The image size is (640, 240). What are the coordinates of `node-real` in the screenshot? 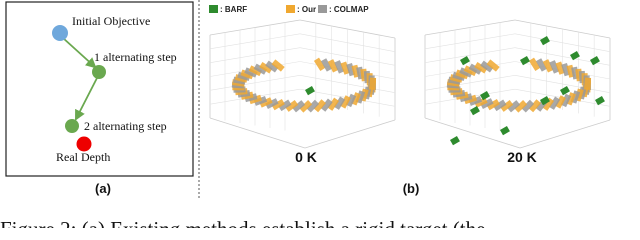 It's located at (84, 144).